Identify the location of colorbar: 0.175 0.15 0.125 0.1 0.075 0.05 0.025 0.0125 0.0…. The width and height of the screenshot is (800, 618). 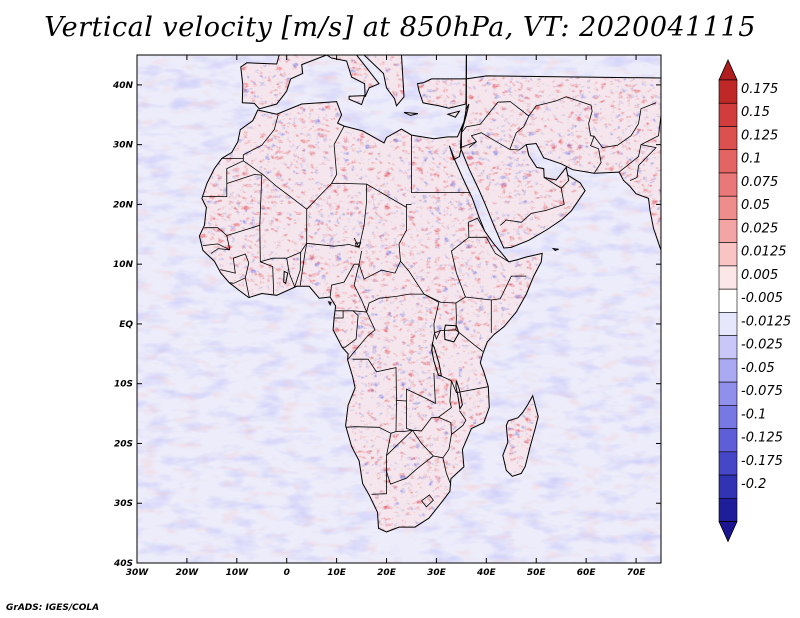
(754, 301).